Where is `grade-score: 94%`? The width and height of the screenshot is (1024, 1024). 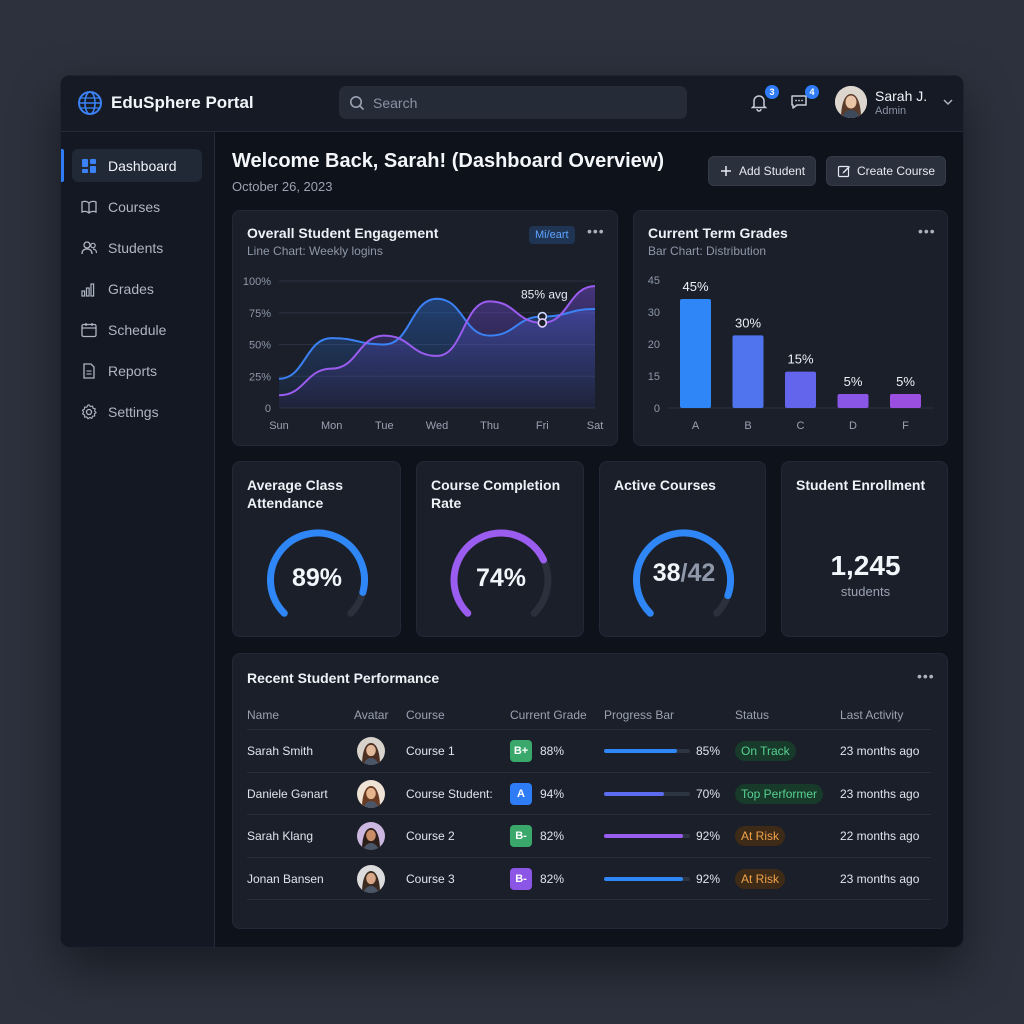 grade-score: 94% is located at coordinates (552, 793).